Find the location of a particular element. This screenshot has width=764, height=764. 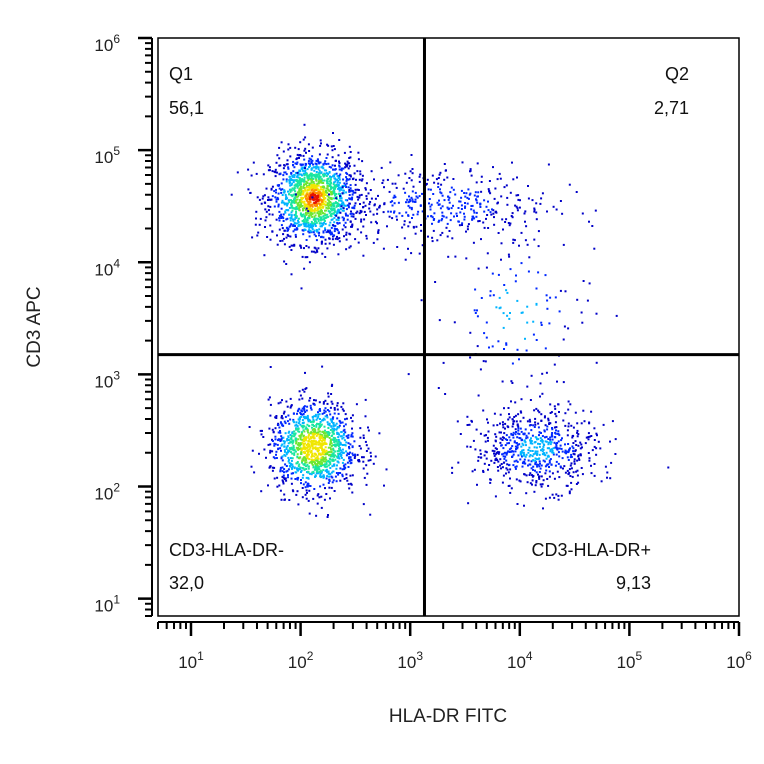

y-tick-label: 10⁴ is located at coordinates (107, 267).